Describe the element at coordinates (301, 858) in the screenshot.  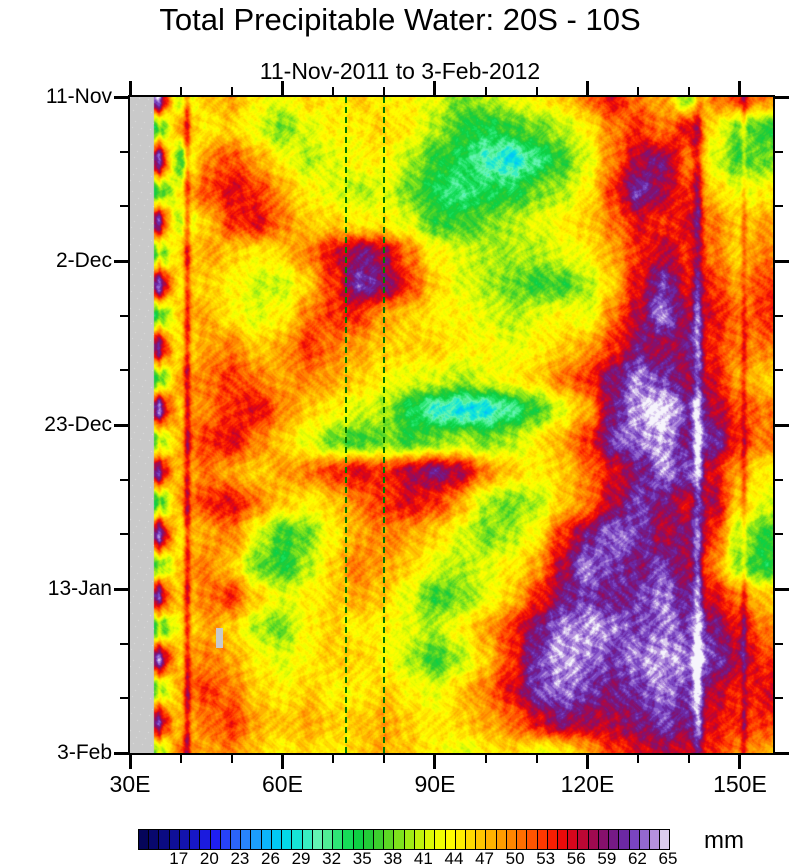
I see `colorbar-tick-label: 29` at that location.